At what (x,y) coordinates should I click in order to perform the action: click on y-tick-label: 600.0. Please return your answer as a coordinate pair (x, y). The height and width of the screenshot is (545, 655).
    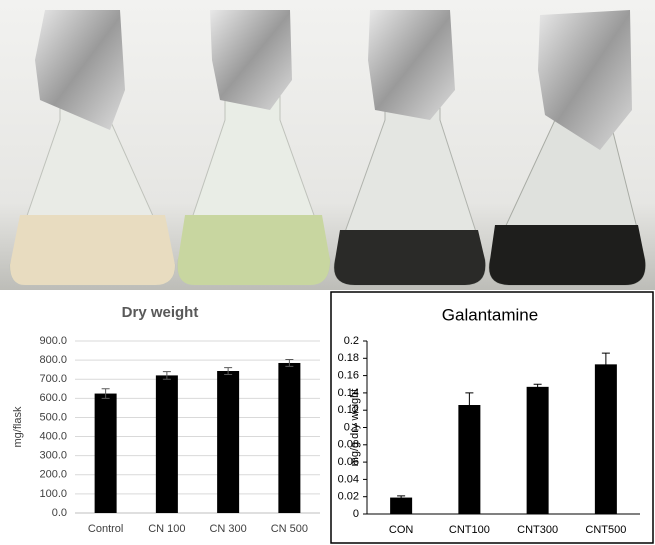
    Looking at the image, I should click on (53, 398).